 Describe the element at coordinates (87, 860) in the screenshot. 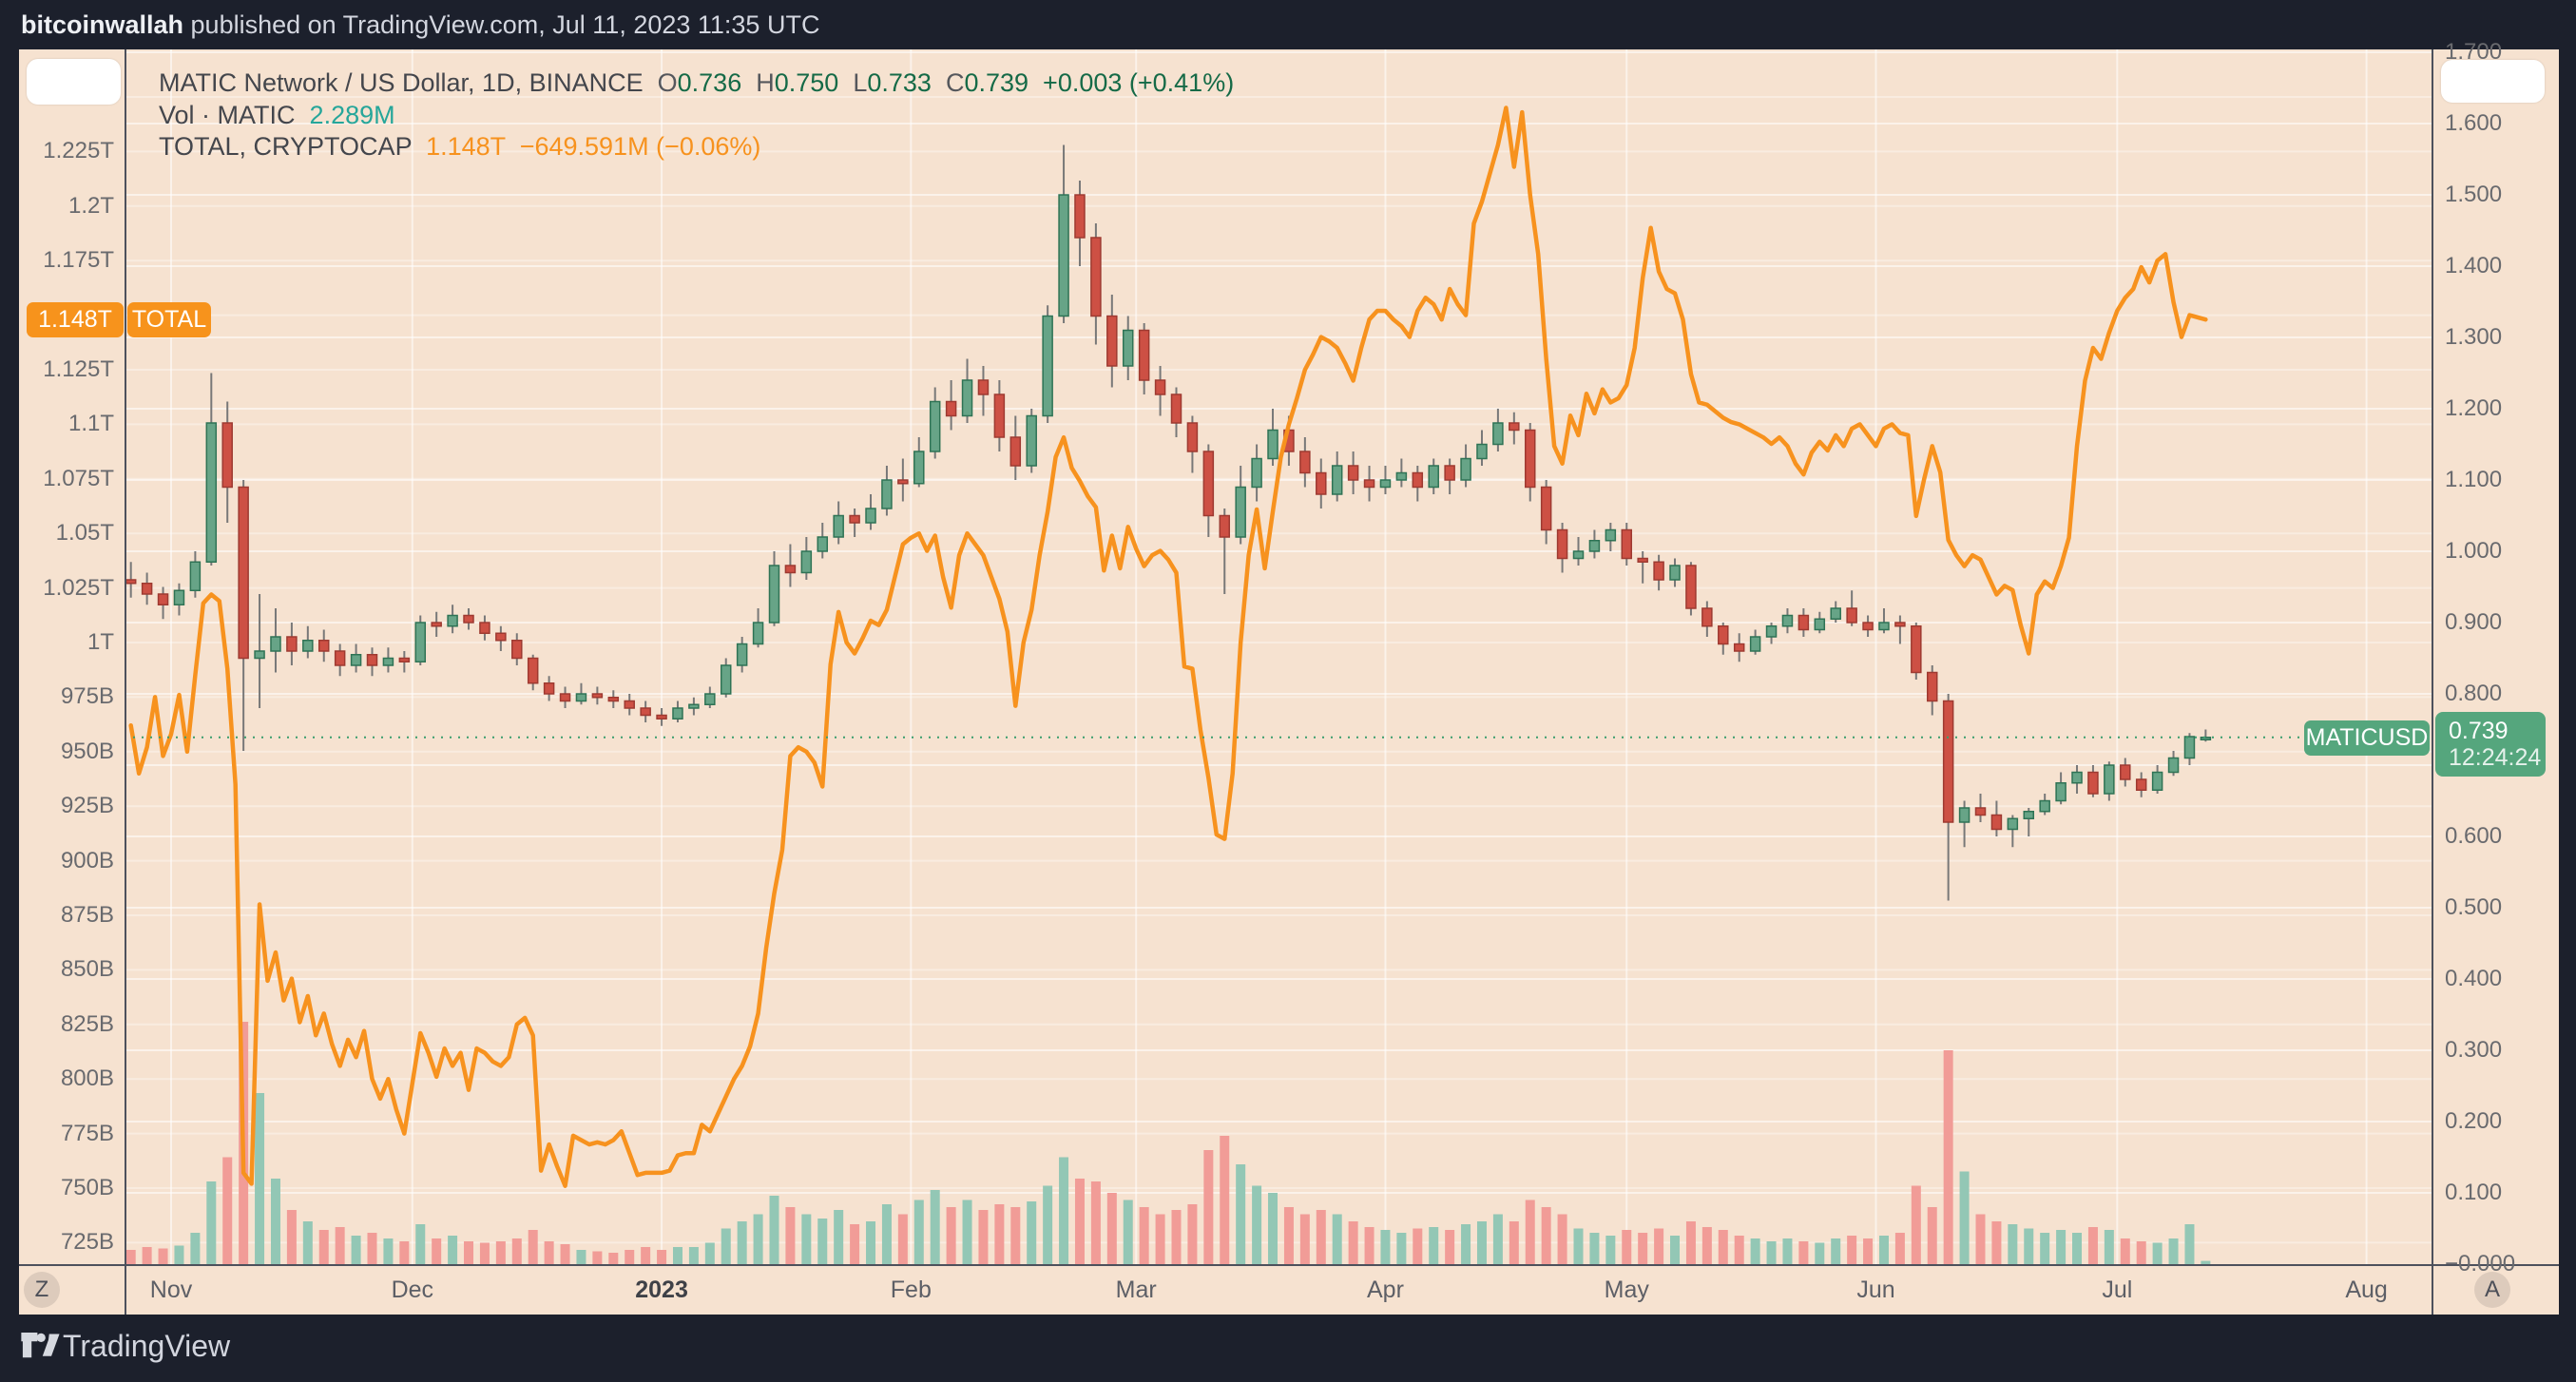

I see `mcap-axis-label: 900B` at that location.